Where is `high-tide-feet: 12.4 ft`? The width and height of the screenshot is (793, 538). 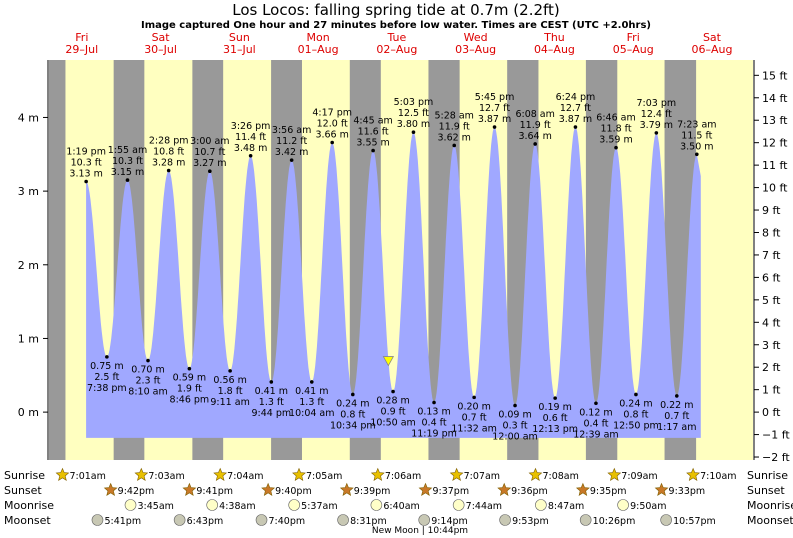 high-tide-feet: 12.4 ft is located at coordinates (656, 114).